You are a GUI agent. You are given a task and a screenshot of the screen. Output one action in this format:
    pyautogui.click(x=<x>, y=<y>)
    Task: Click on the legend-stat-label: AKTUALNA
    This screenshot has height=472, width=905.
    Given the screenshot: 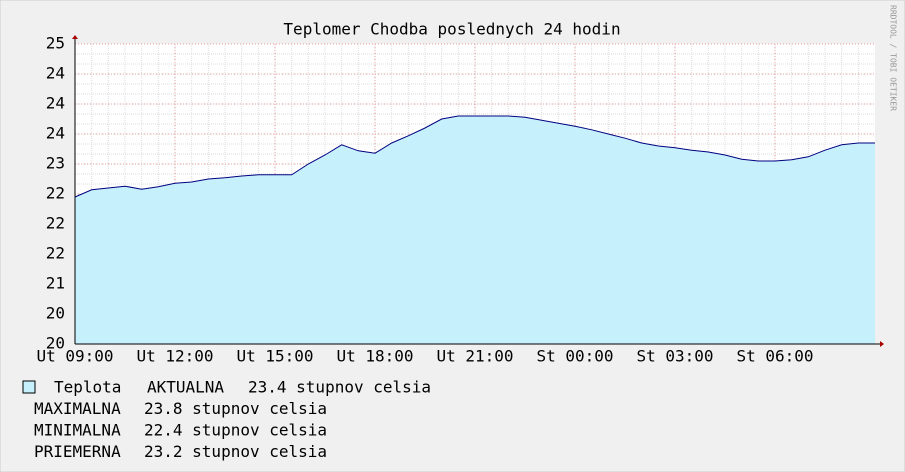 What is the action you would take?
    pyautogui.click(x=185, y=387)
    